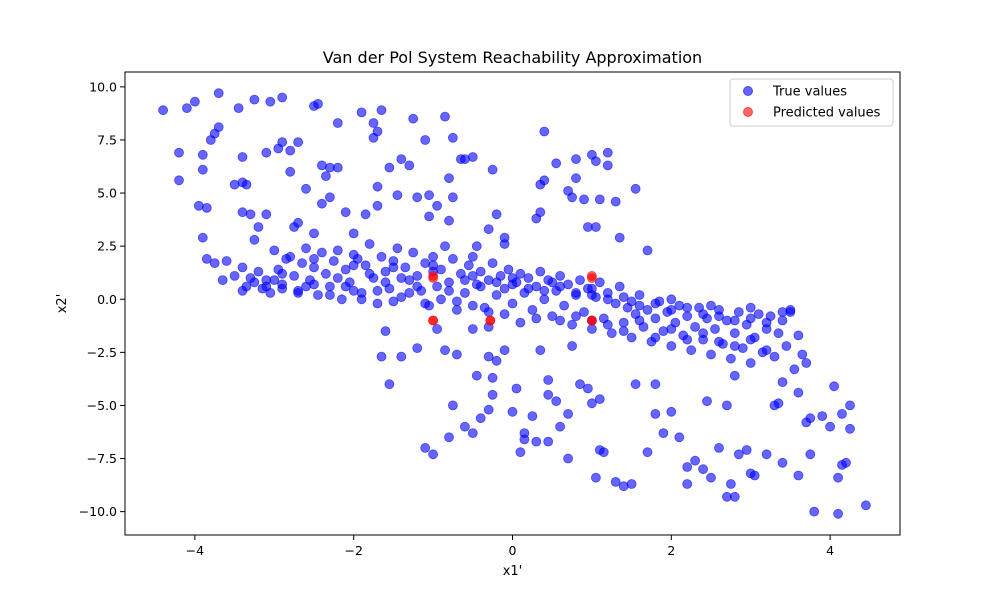 This screenshot has height=600, width=1000. Describe the element at coordinates (107, 246) in the screenshot. I see `y-tick-label: 2.5` at that location.